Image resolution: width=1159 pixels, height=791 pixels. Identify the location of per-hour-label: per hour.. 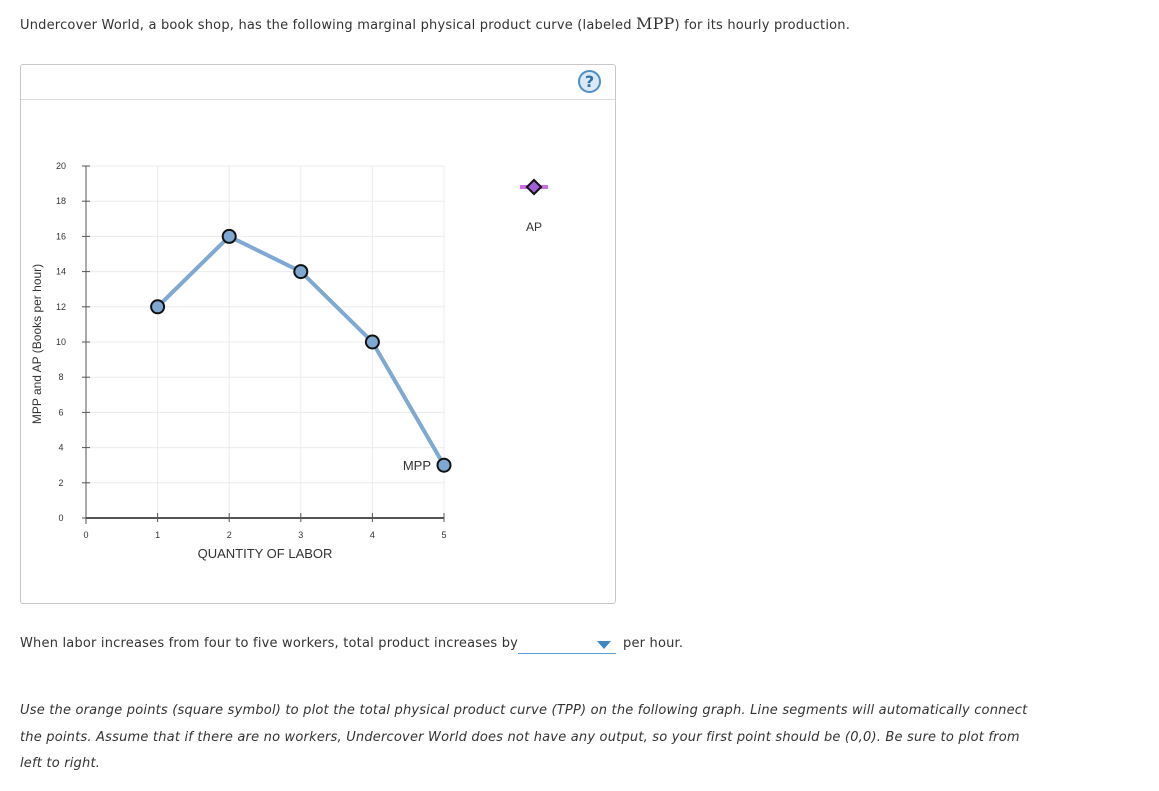
(653, 643).